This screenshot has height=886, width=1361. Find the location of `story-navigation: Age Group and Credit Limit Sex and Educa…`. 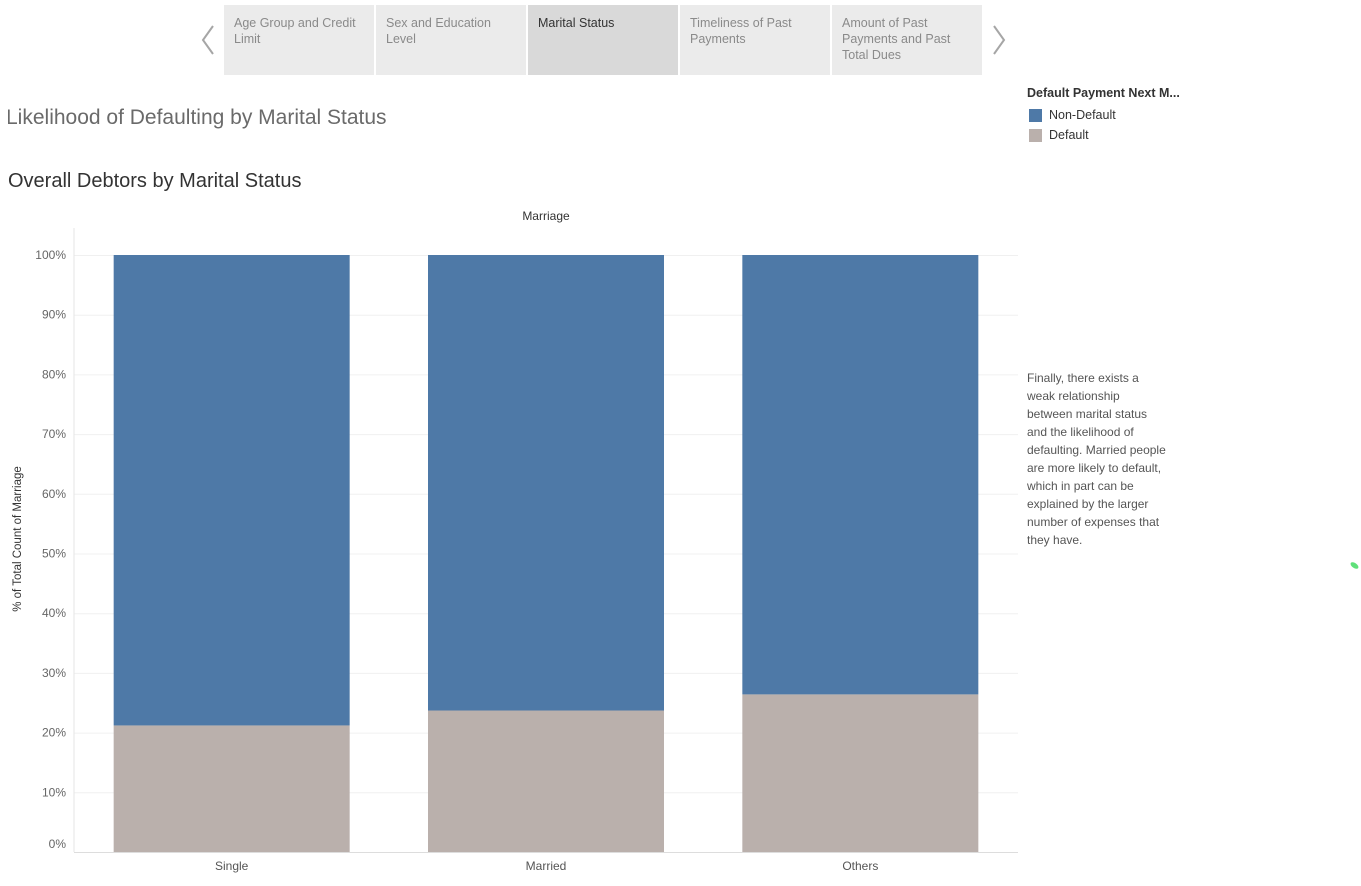

story-navigation: Age Group and Credit Limit Sex and Educa… is located at coordinates (605, 40).